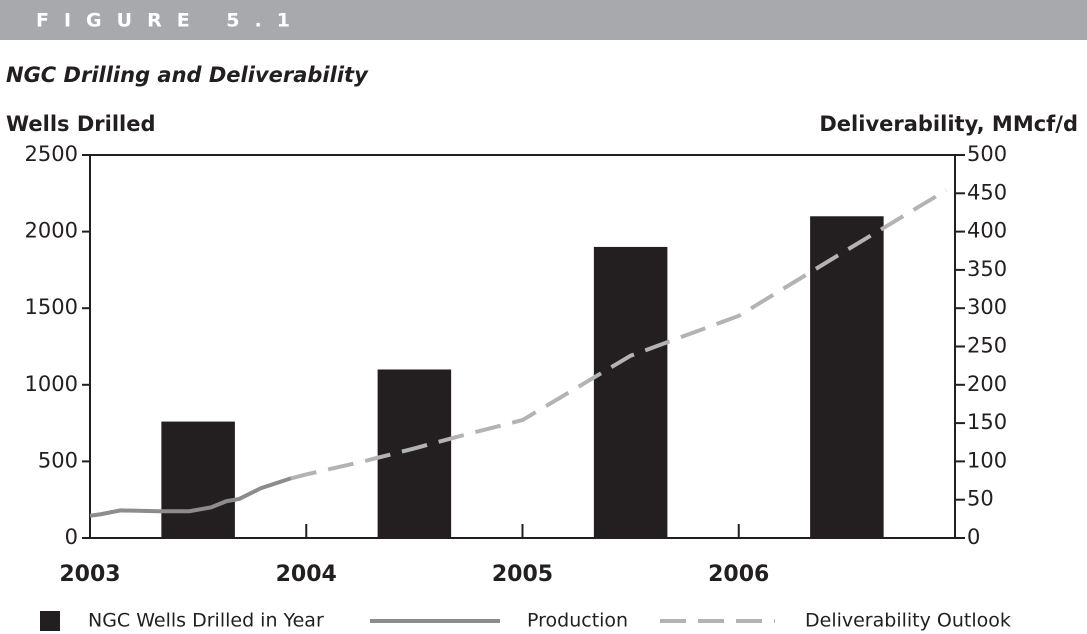 This screenshot has width=1087, height=634. I want to click on y2-tick-label: 300, so click(987, 307).